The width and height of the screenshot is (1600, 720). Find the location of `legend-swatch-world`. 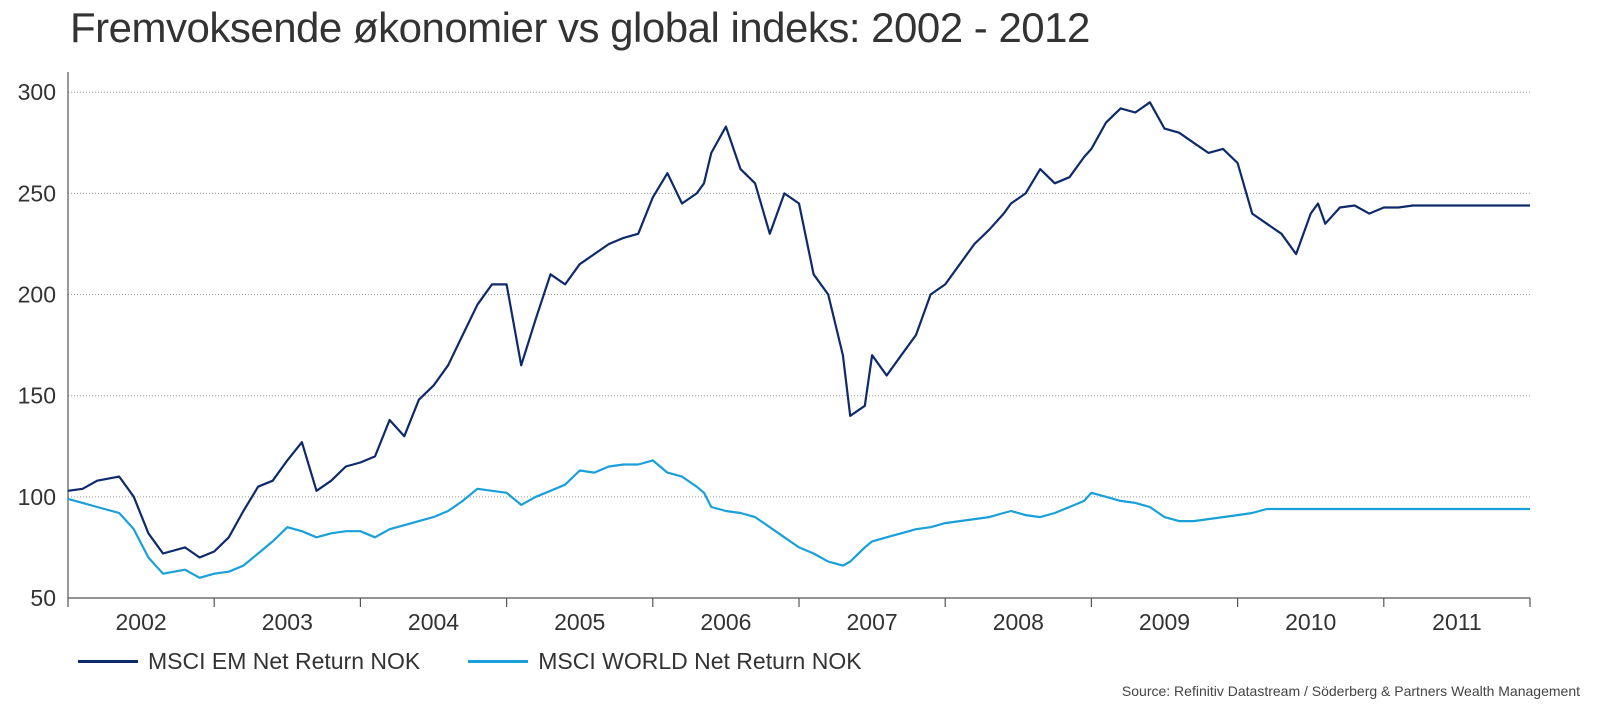

legend-swatch-world is located at coordinates (498, 661).